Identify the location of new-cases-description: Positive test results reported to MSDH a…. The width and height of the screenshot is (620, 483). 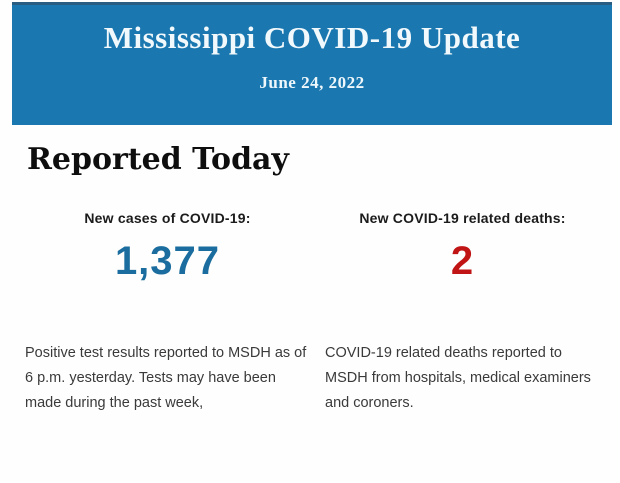
(166, 378).